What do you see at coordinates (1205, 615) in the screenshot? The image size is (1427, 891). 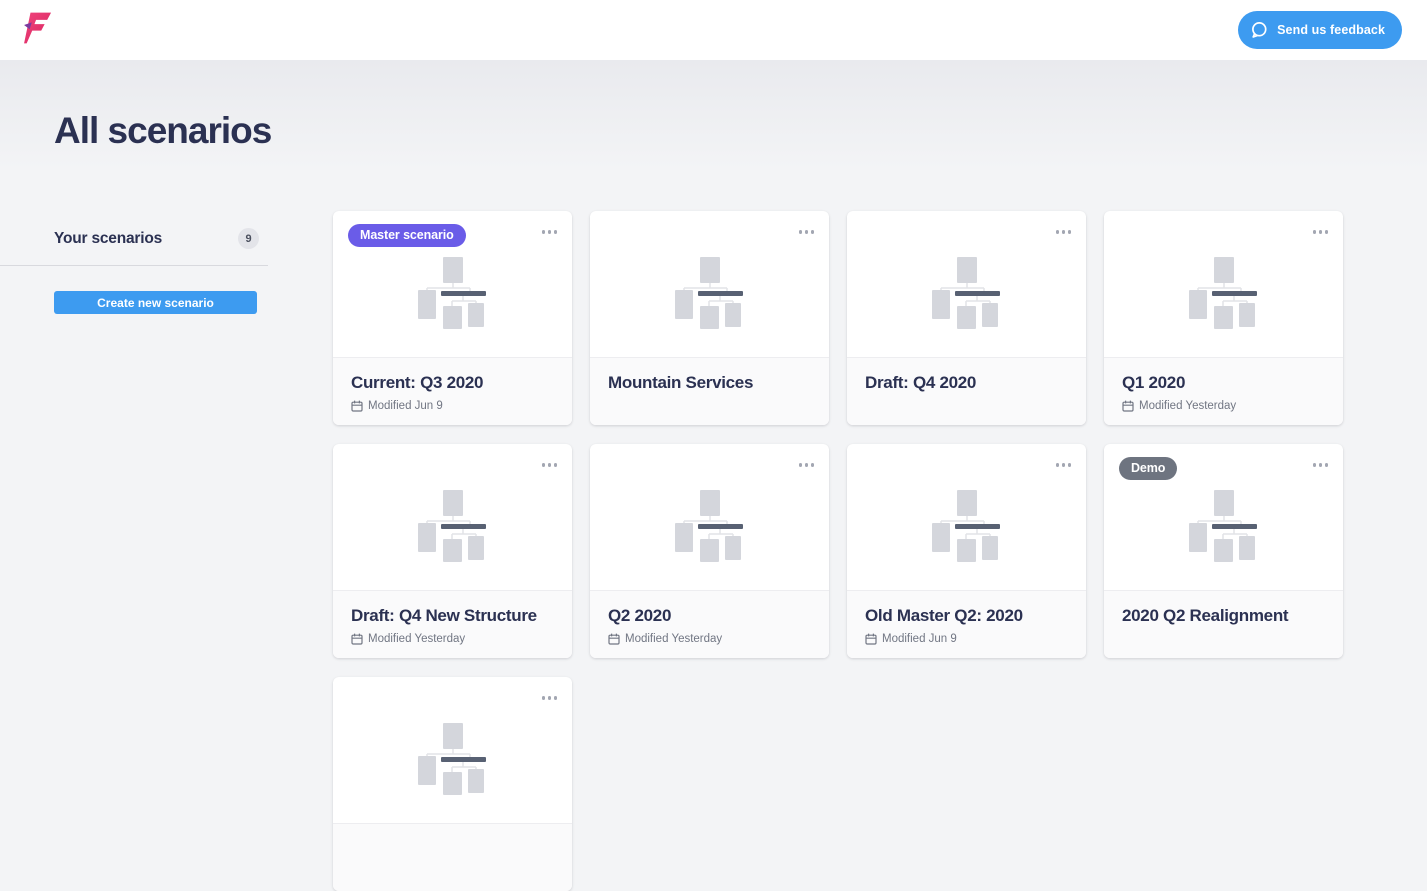 I see `scenario-title: 2020 Q2 Realignment` at bounding box center [1205, 615].